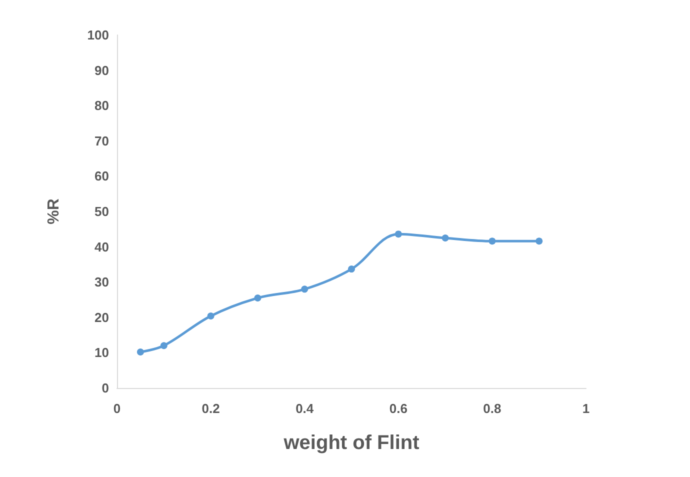  Describe the element at coordinates (101, 106) in the screenshot. I see `y-tick-label: 80` at that location.